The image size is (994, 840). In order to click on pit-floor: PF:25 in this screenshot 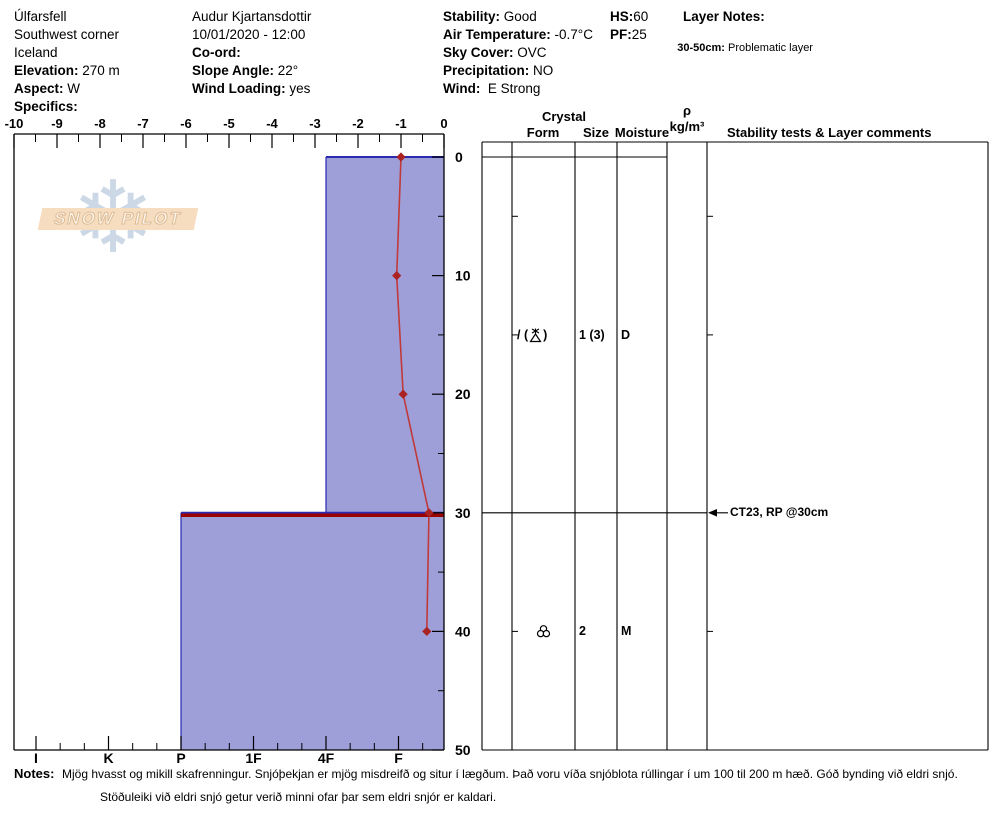, I will do `click(628, 34)`.